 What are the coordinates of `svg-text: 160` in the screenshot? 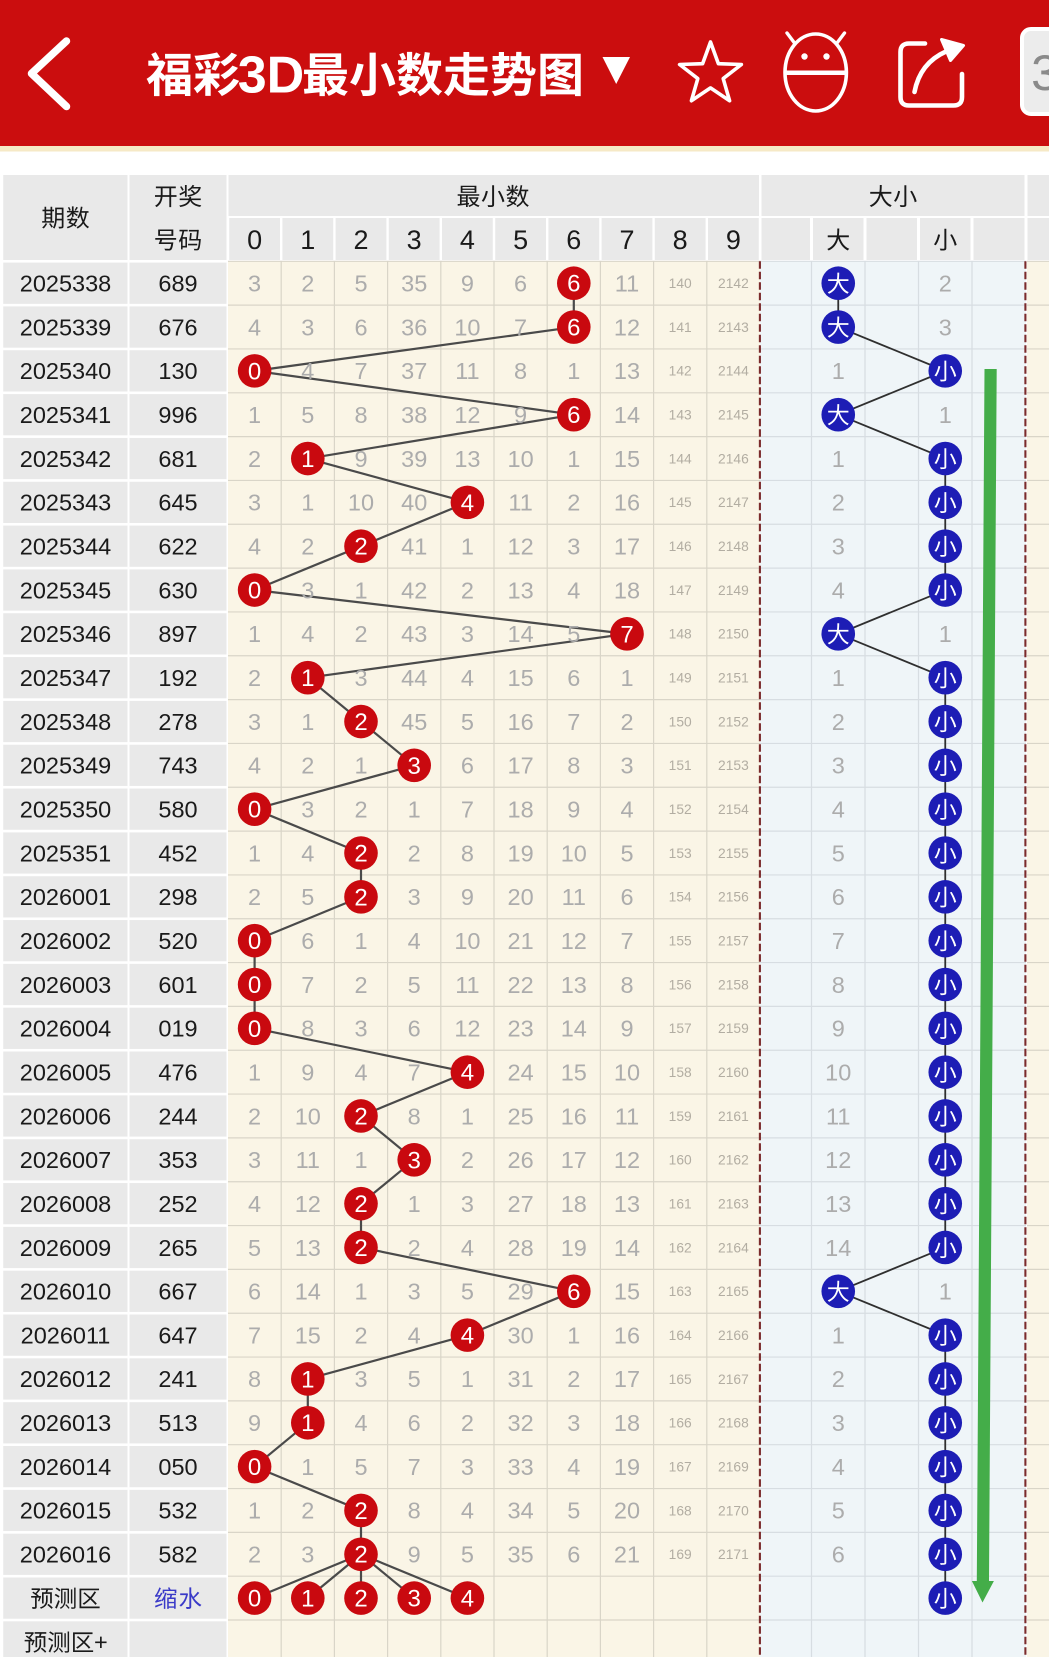 It's located at (680, 1160).